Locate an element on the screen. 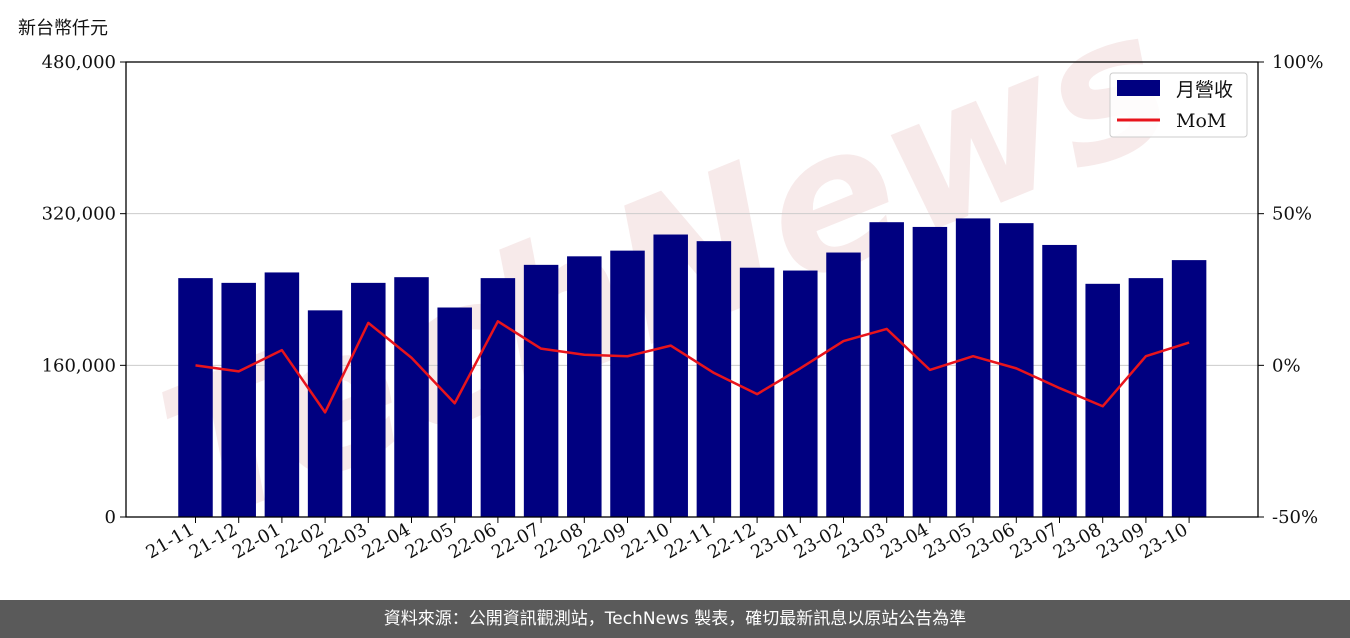  mom-line is located at coordinates (692, 367).